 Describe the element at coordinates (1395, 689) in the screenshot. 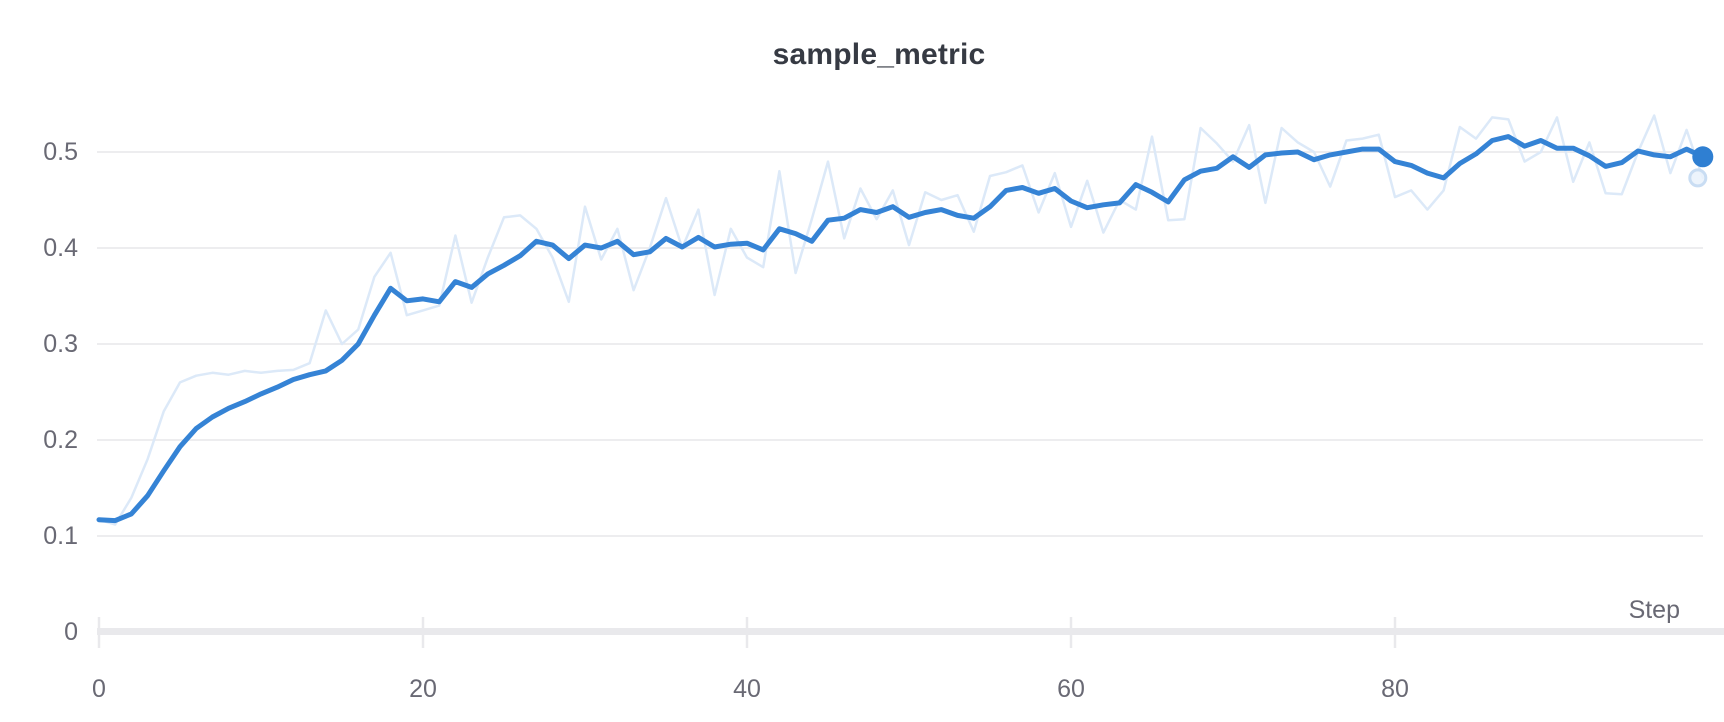

I see `x-tick-label: 80` at that location.